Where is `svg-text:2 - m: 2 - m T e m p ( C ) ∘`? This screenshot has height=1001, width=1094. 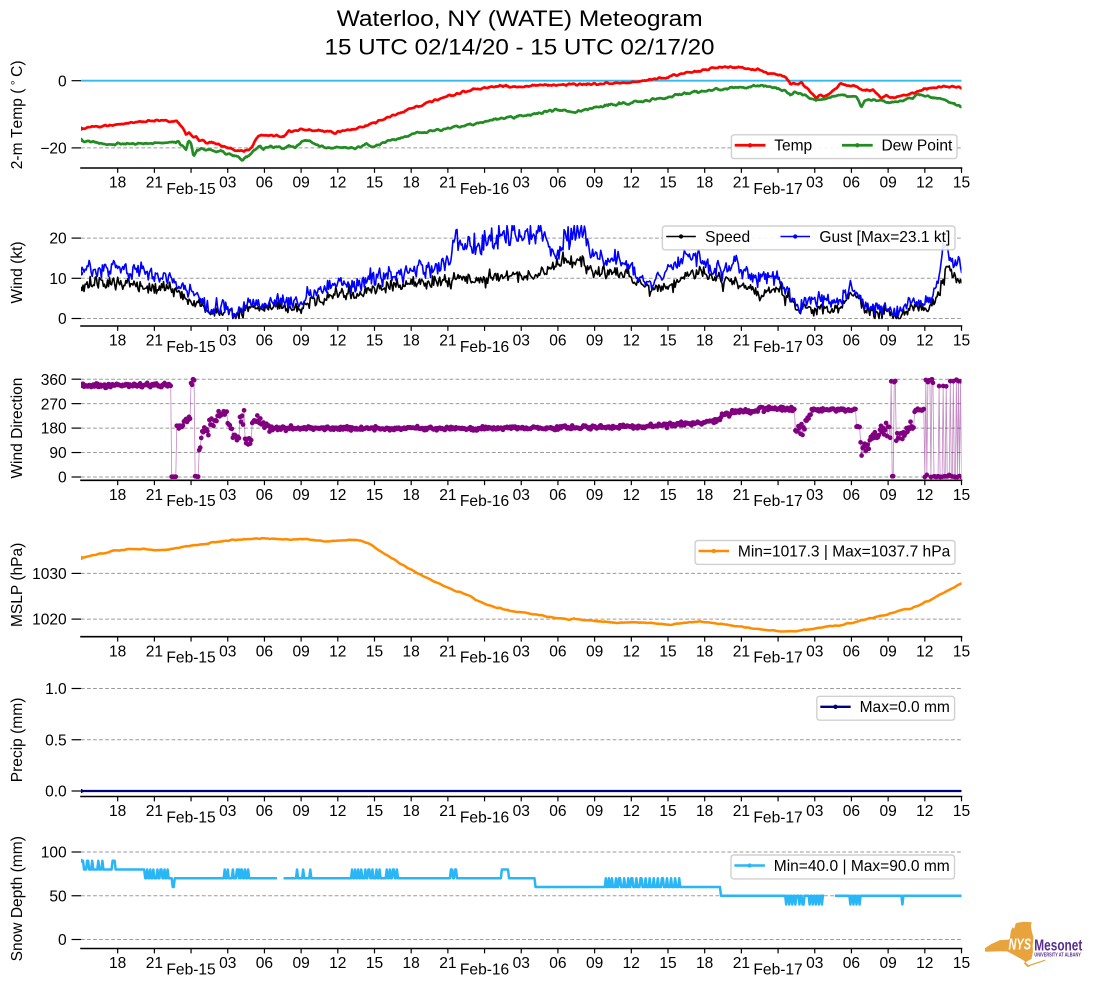 svg-text:2 - m: 2 - m T e m p ( C ) ∘ is located at coordinates (14, 111).